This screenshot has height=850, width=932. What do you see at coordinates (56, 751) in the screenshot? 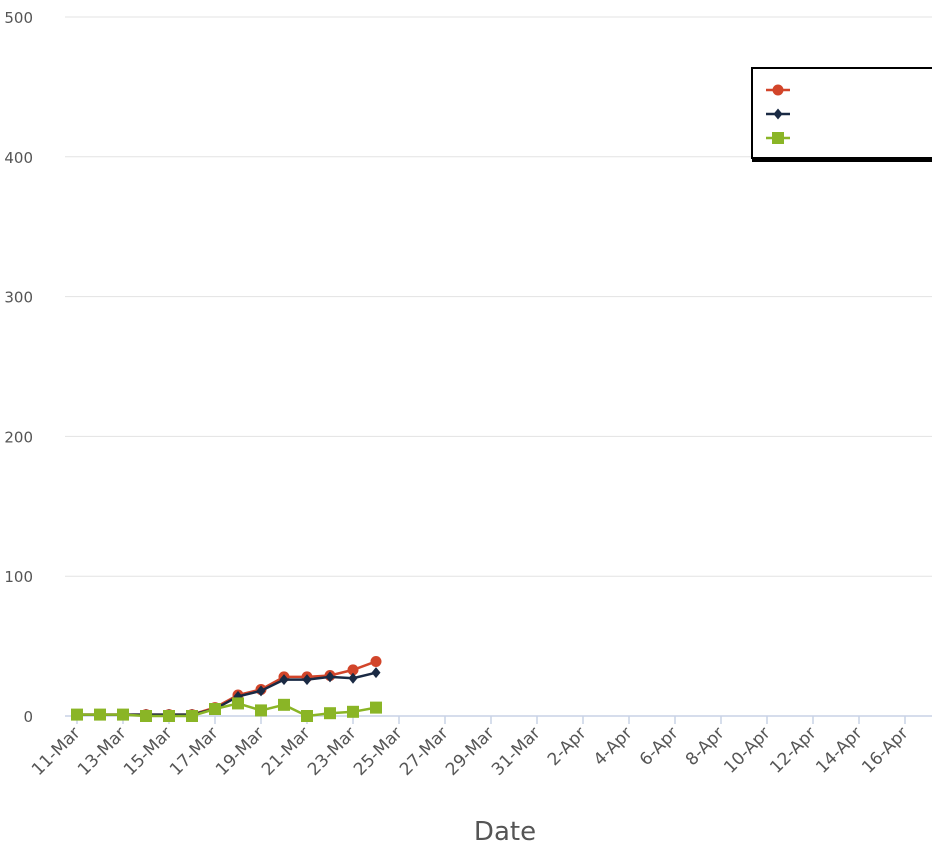
I see `x-tick-label: 11-Mar` at bounding box center [56, 751].